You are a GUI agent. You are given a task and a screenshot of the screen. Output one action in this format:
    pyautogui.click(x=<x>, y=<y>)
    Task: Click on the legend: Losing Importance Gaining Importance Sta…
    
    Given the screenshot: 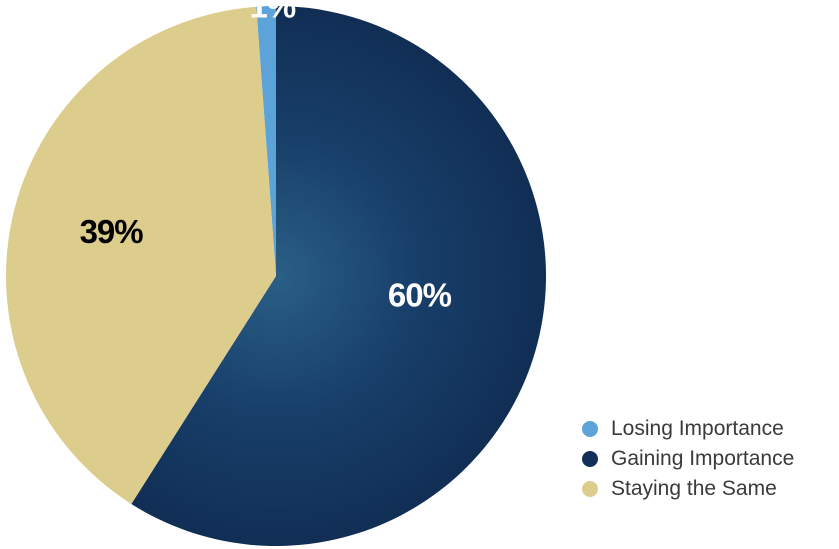 What is the action you would take?
    pyautogui.click(x=710, y=459)
    